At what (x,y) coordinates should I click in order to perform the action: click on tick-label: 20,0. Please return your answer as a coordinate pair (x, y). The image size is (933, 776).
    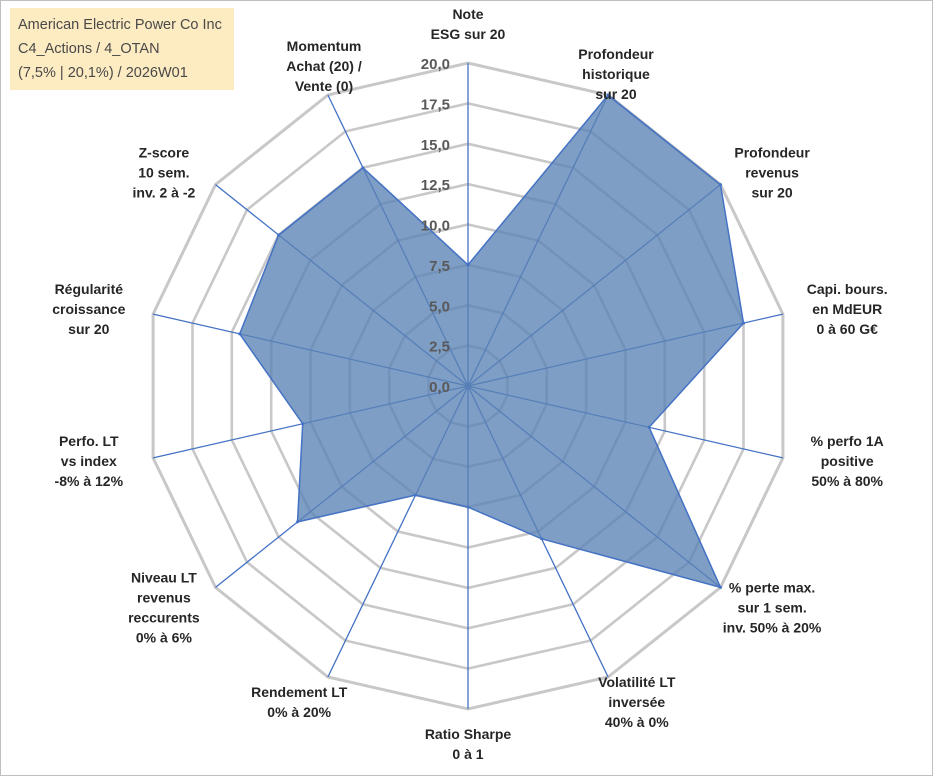
    Looking at the image, I should click on (435, 64).